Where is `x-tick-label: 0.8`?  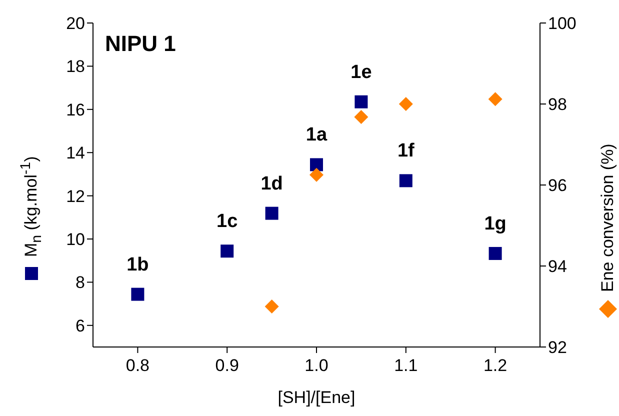 x-tick-label: 0.8 is located at coordinates (138, 366).